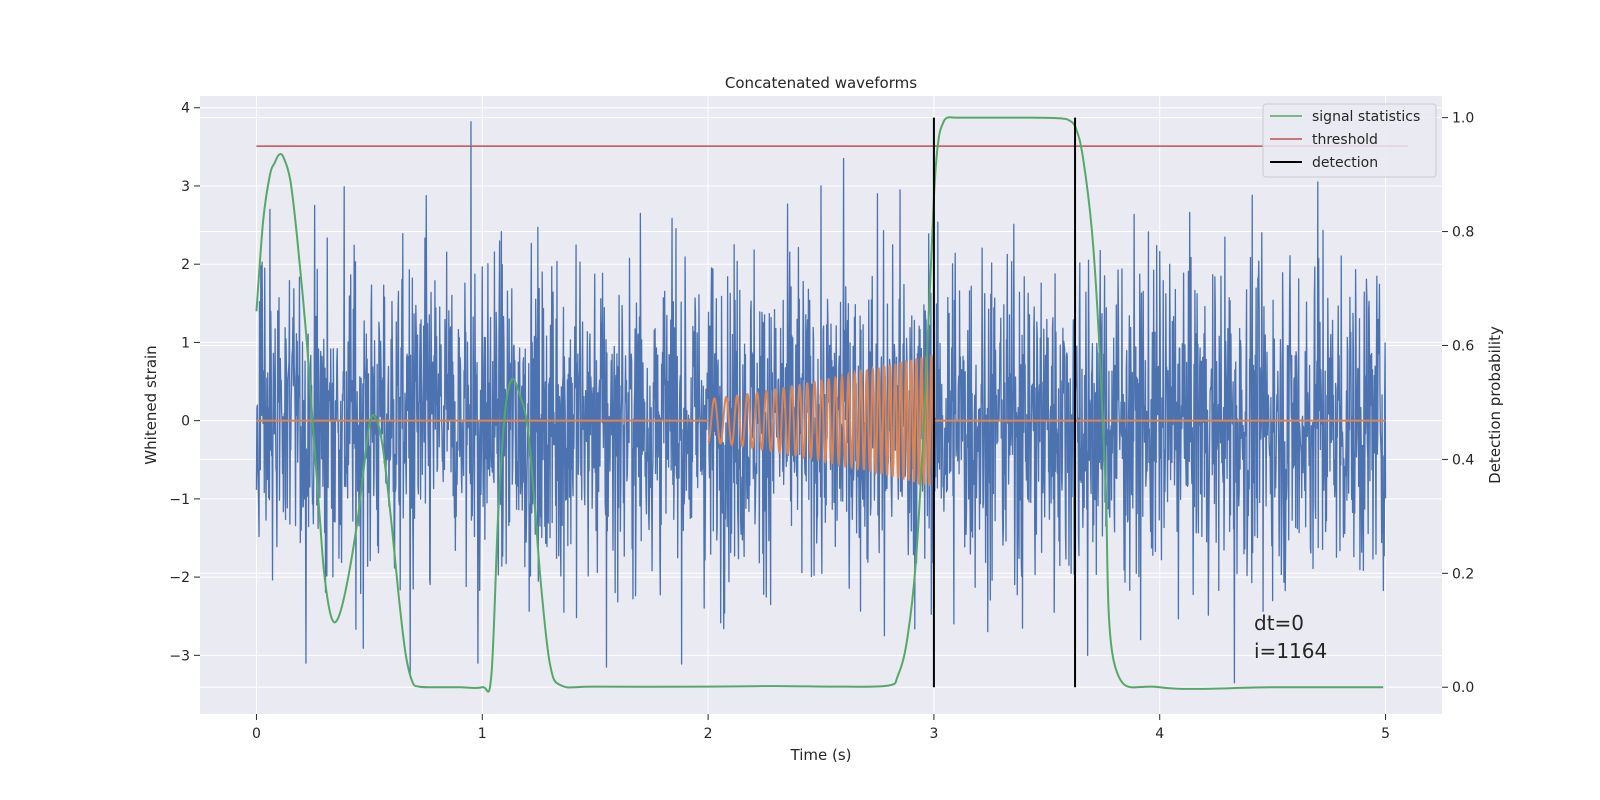  I want to click on x-axis-label: Time (s), so click(821, 755).